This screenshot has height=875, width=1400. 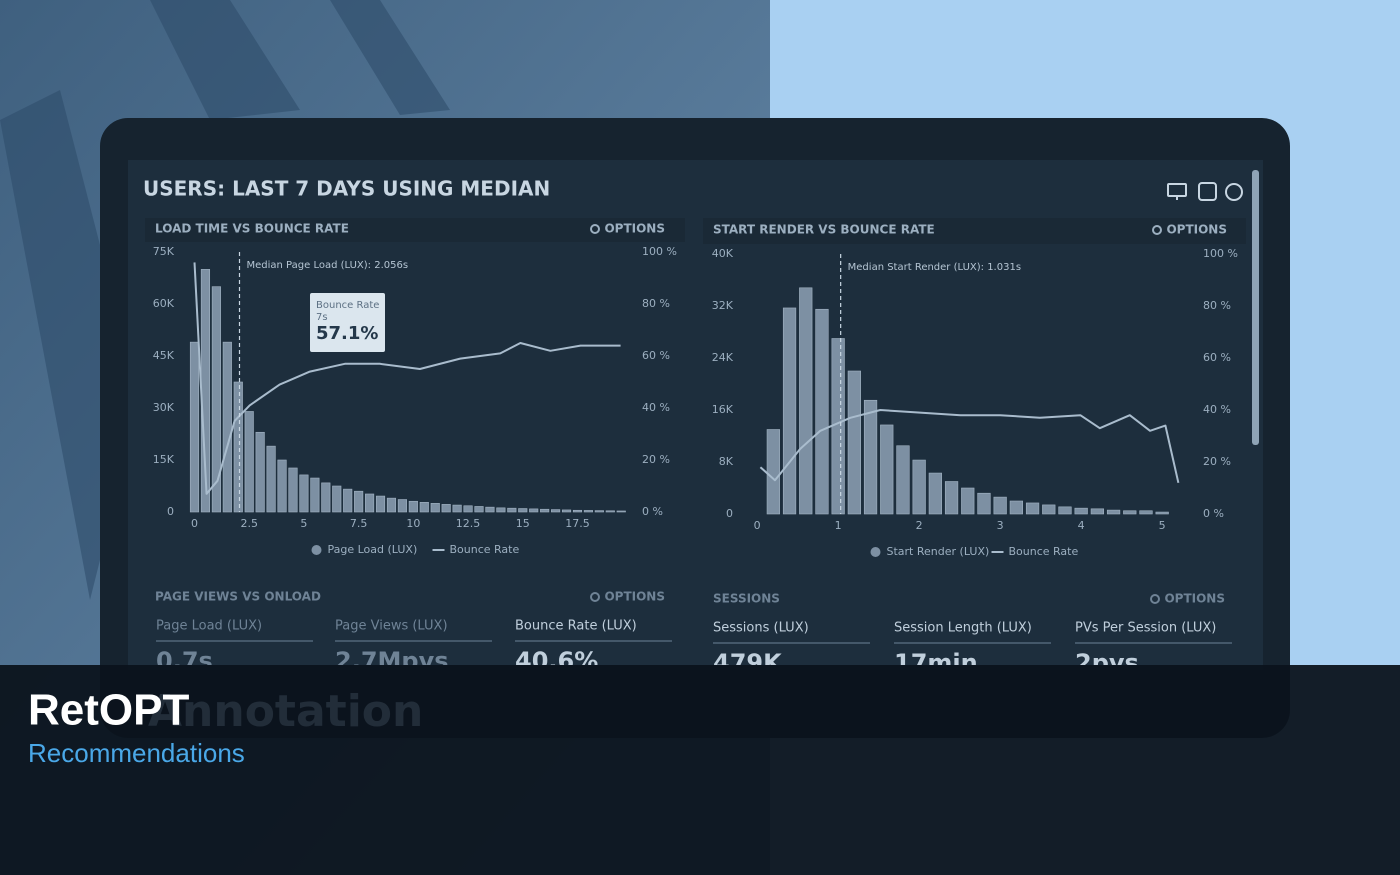 I want to click on panel-title: SESSIONS, so click(x=746, y=599).